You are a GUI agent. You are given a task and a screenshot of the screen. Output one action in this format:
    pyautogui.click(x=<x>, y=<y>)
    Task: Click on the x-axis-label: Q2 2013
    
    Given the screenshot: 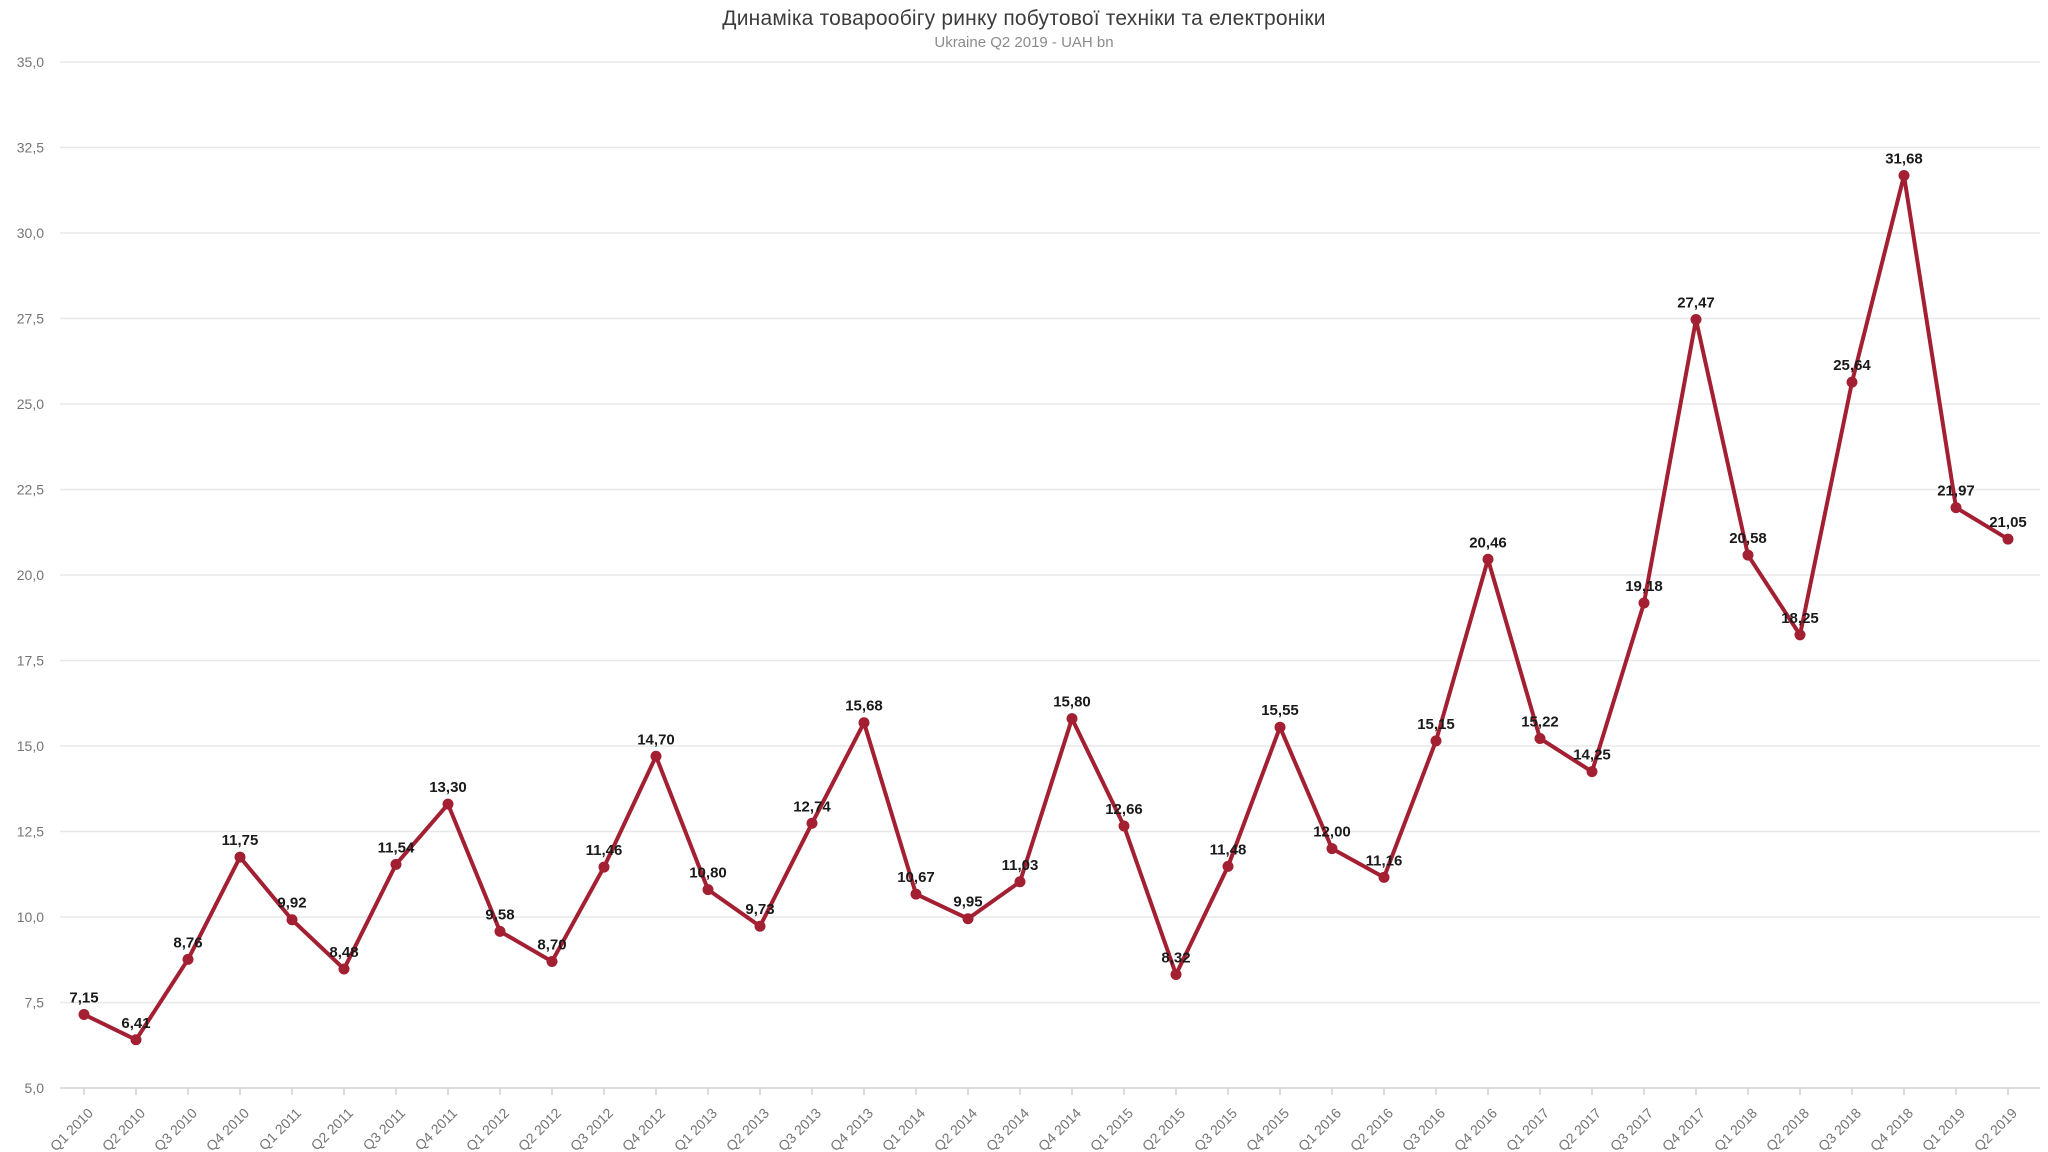 What is the action you would take?
    pyautogui.click(x=747, y=1128)
    